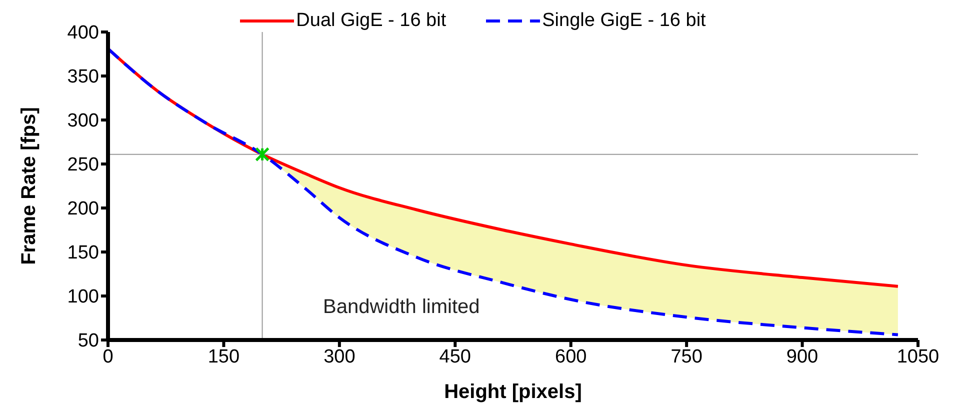 This screenshot has height=416, width=955. Describe the element at coordinates (83, 121) in the screenshot. I see `y-tick-label: 300` at that location.